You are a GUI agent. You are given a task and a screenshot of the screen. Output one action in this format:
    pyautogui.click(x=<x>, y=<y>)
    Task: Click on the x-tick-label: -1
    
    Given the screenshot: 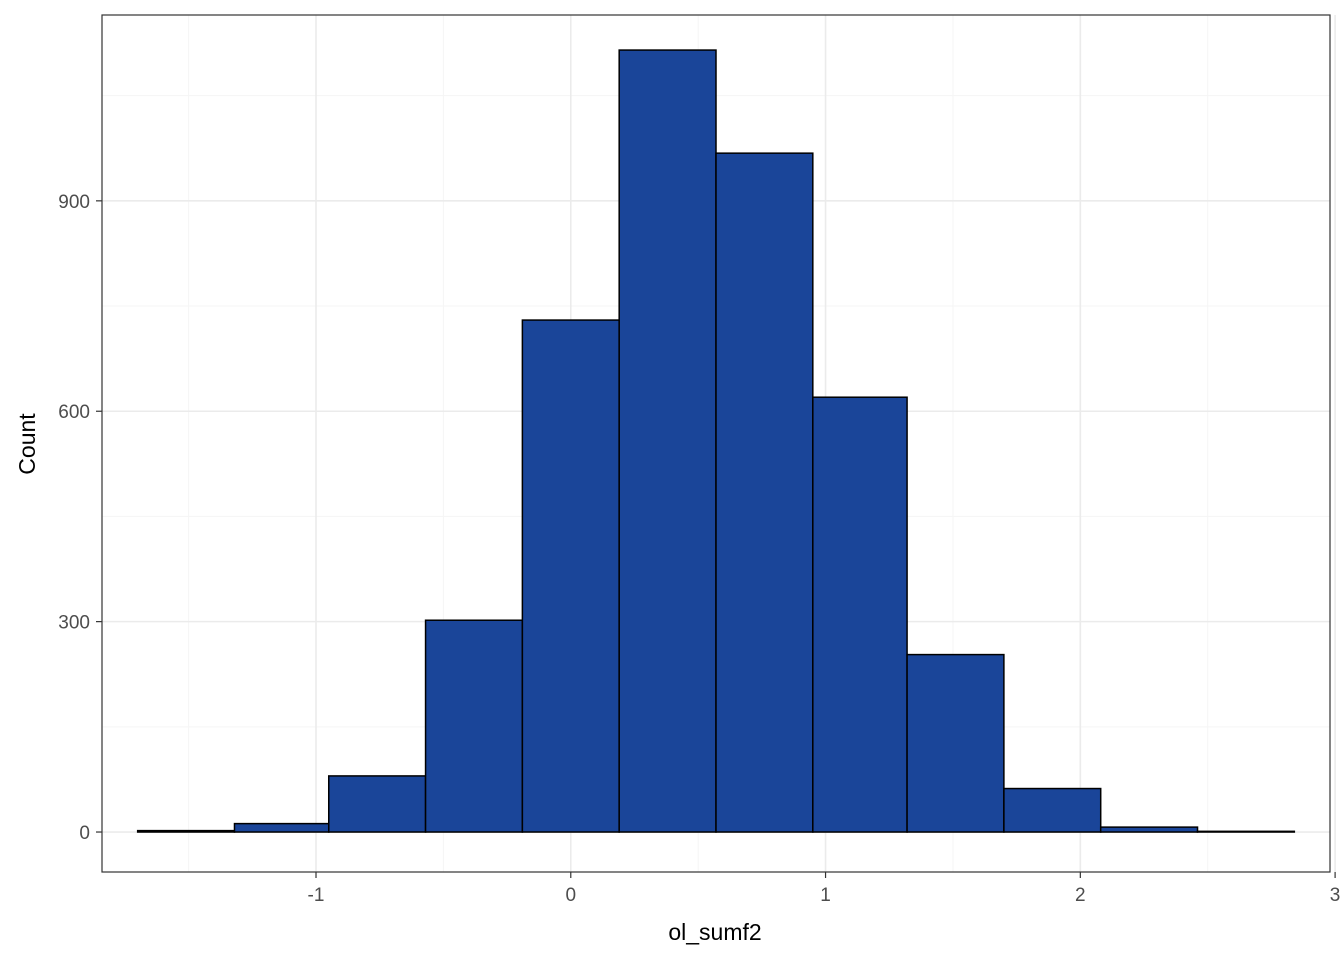 What is the action you would take?
    pyautogui.click(x=316, y=895)
    